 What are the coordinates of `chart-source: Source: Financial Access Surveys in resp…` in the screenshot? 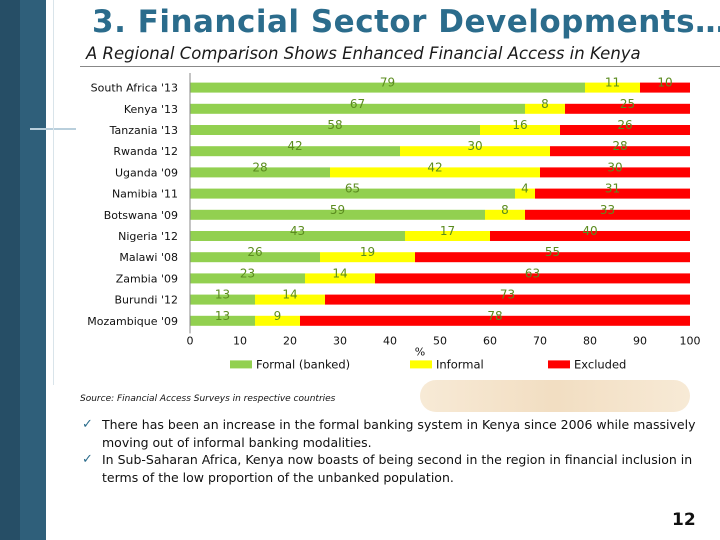 It's located at (208, 399).